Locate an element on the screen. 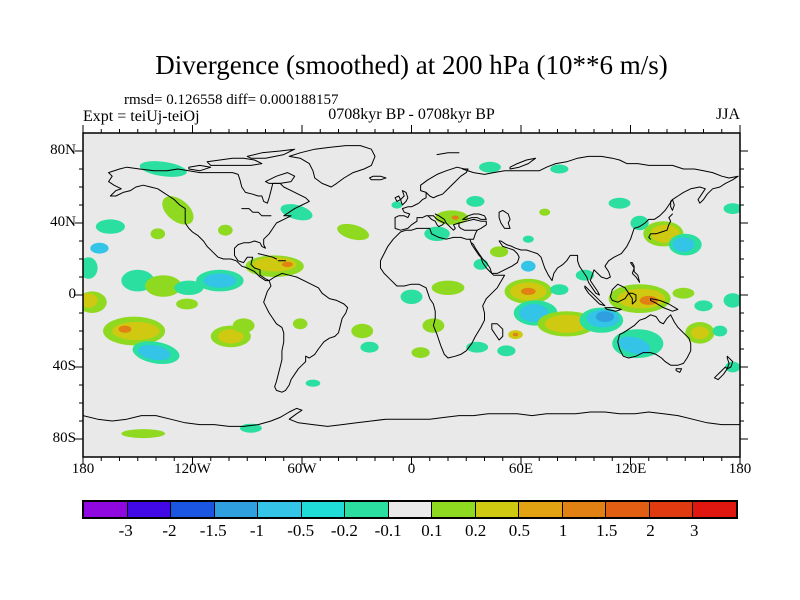  colorbar-level-label: -0.1 is located at coordinates (388, 530).